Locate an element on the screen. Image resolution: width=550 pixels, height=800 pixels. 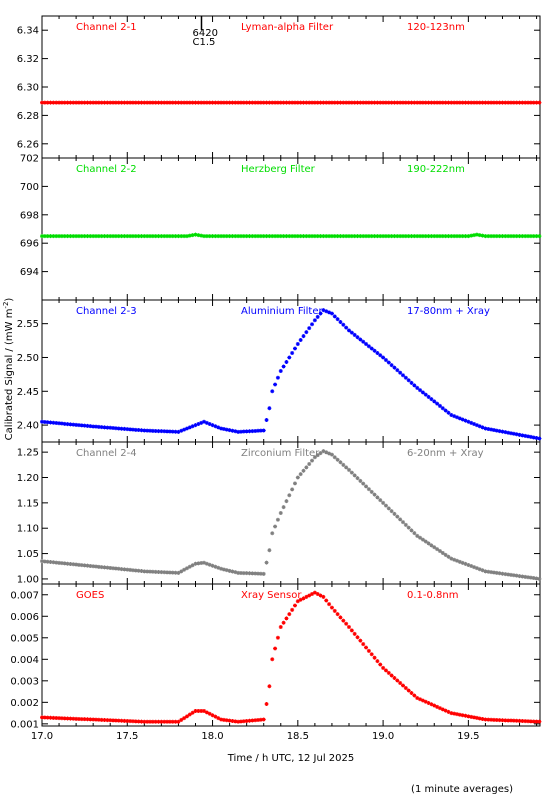
y-tick-label: 0.001 is located at coordinates (24, 724).